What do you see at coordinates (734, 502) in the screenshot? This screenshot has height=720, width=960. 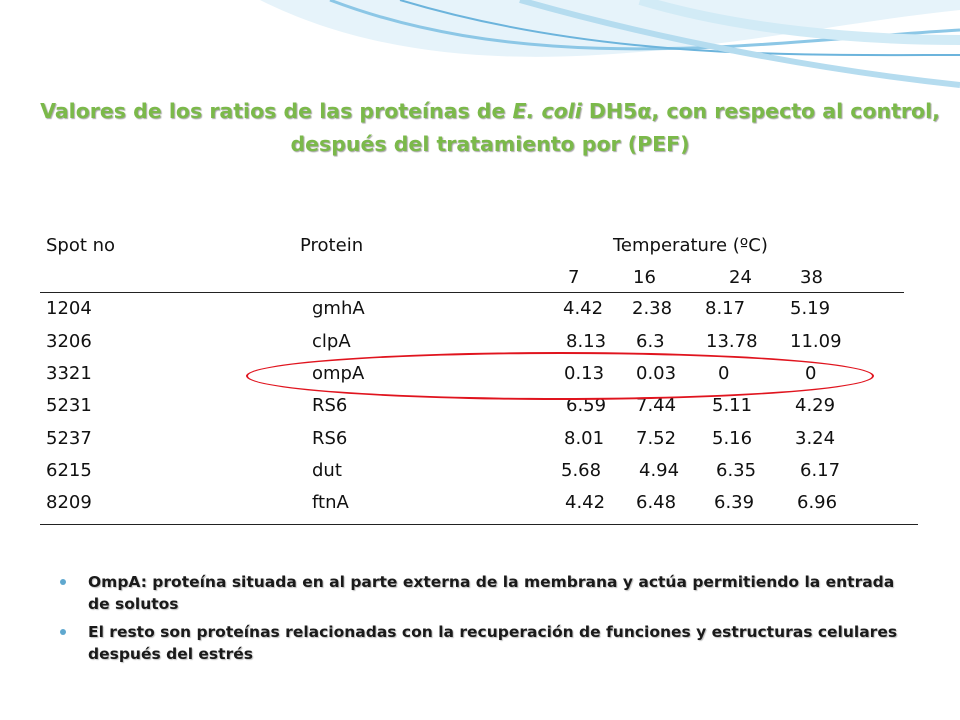 I see `row-value-24: 6.39` at bounding box center [734, 502].